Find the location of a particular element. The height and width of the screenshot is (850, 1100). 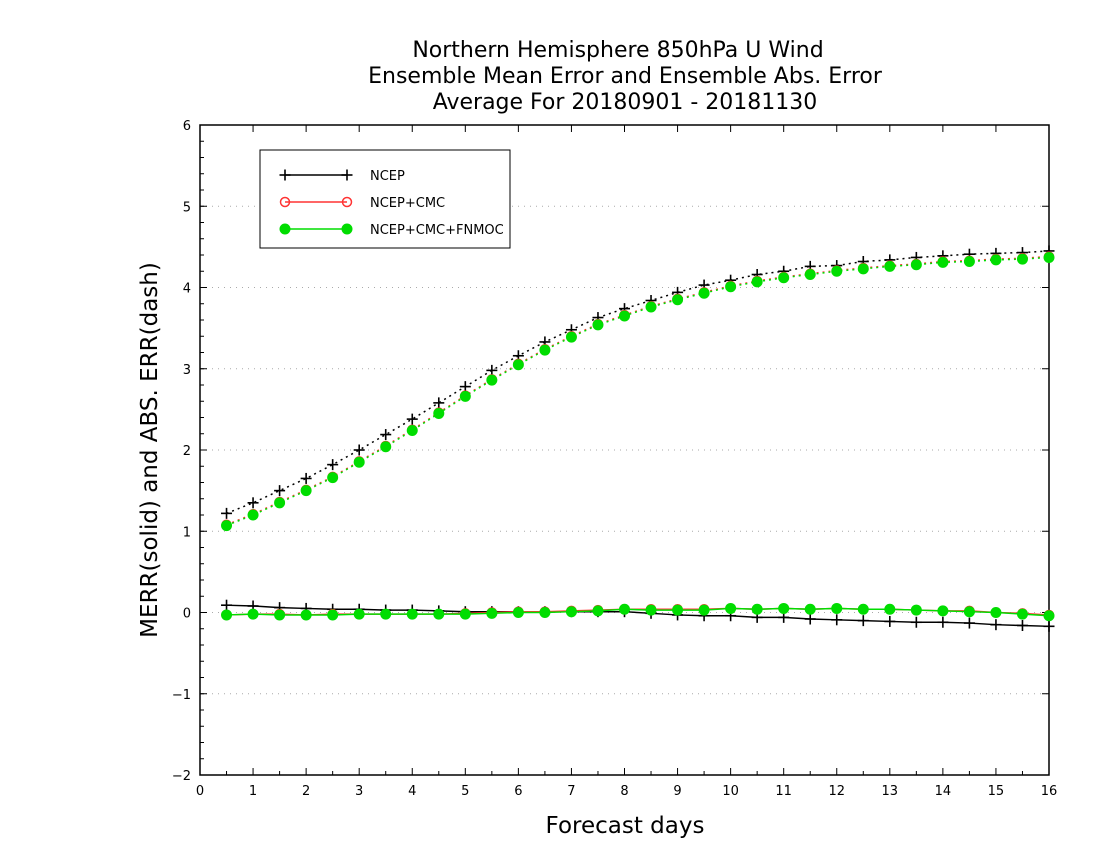

x-tick-label: 14 is located at coordinates (943, 791).